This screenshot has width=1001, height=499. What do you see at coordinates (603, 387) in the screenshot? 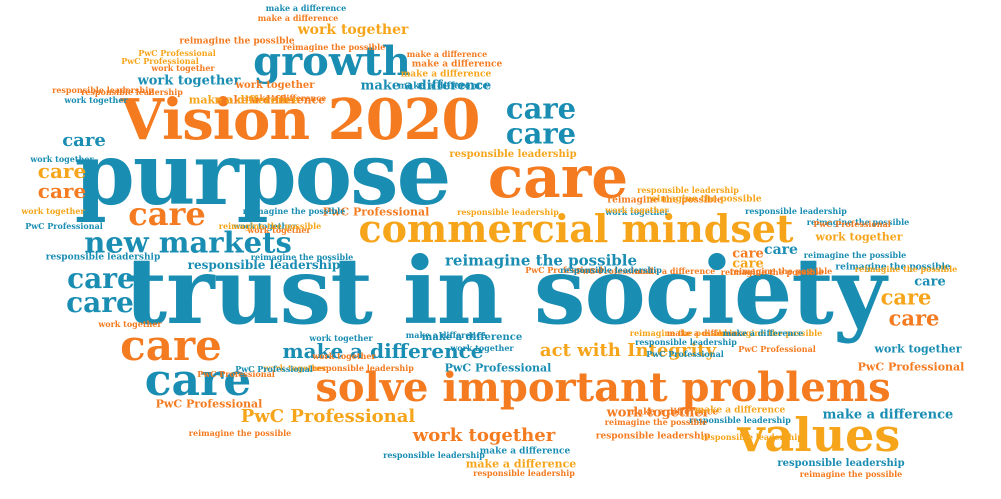
I see `cloud-word: solve important problems` at bounding box center [603, 387].